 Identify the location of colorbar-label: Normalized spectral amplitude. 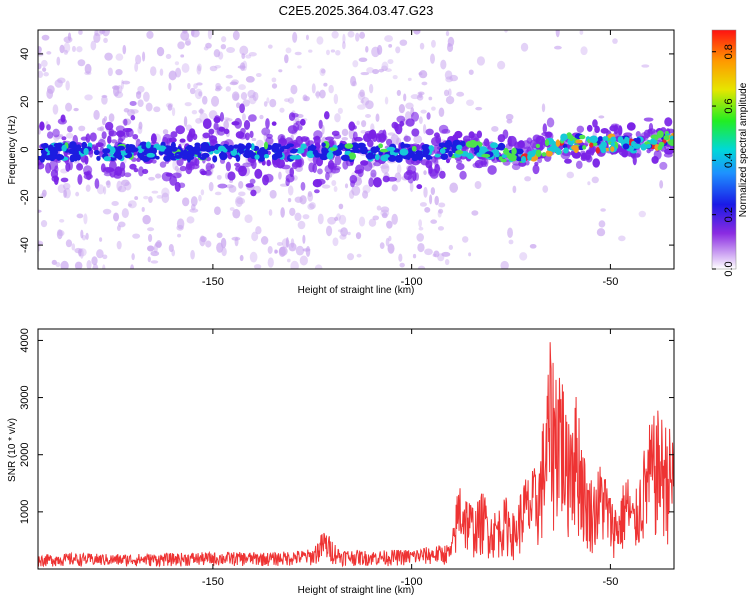
(743, 149).